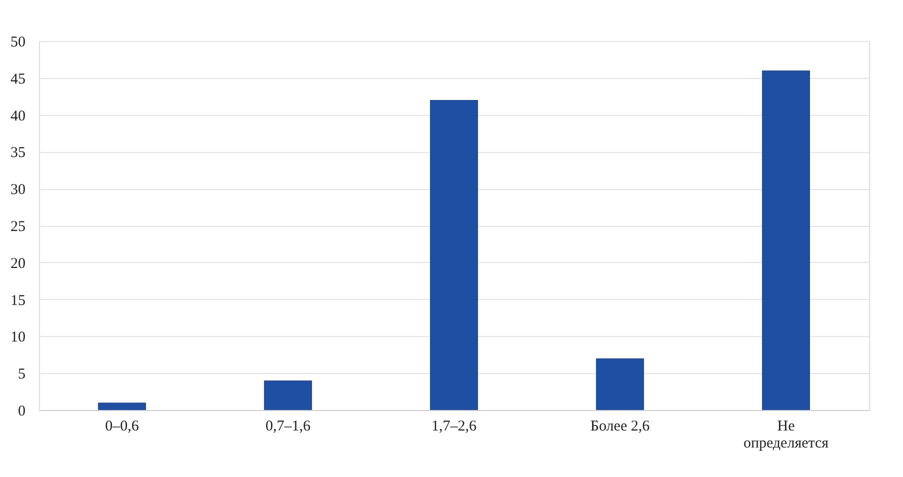 Image resolution: width=903 pixels, height=477 pixels. What do you see at coordinates (18, 190) in the screenshot?
I see `y-tick-label: 30` at bounding box center [18, 190].